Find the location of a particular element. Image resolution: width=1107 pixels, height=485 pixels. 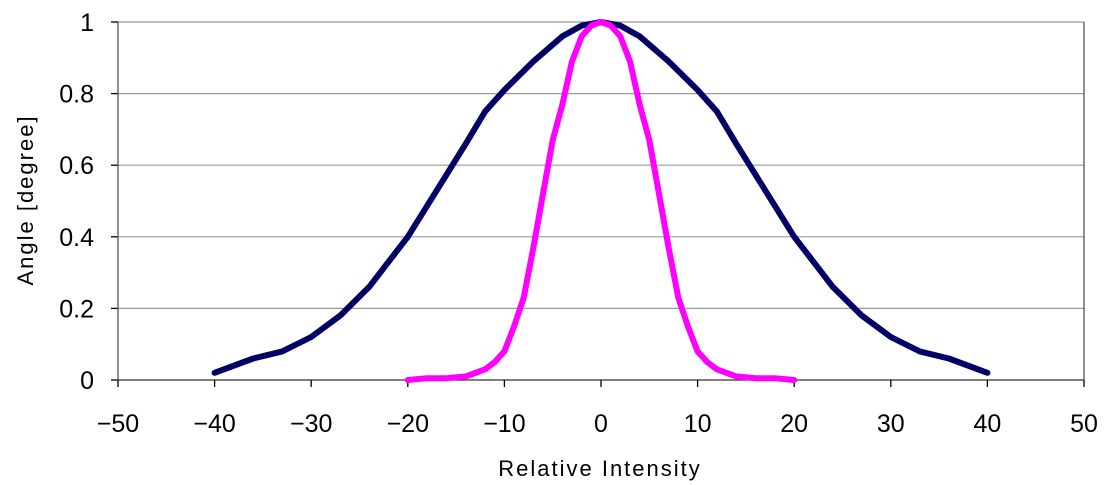

x-tick-label: −20 is located at coordinates (408, 424).